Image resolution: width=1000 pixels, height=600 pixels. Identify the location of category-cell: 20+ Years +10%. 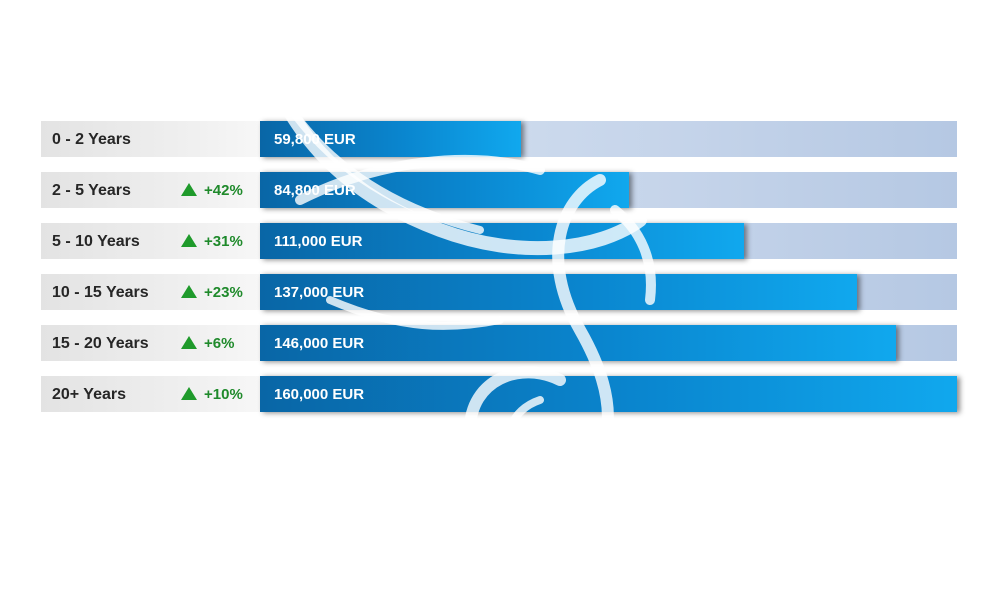
(150, 394).